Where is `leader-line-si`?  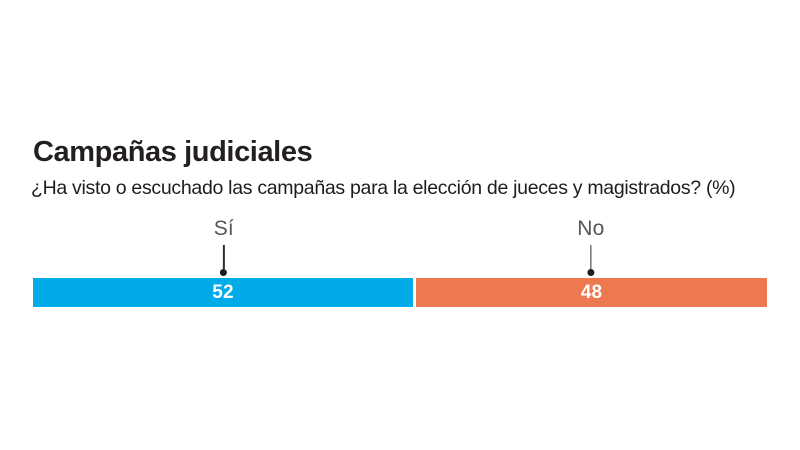 leader-line-si is located at coordinates (224, 257).